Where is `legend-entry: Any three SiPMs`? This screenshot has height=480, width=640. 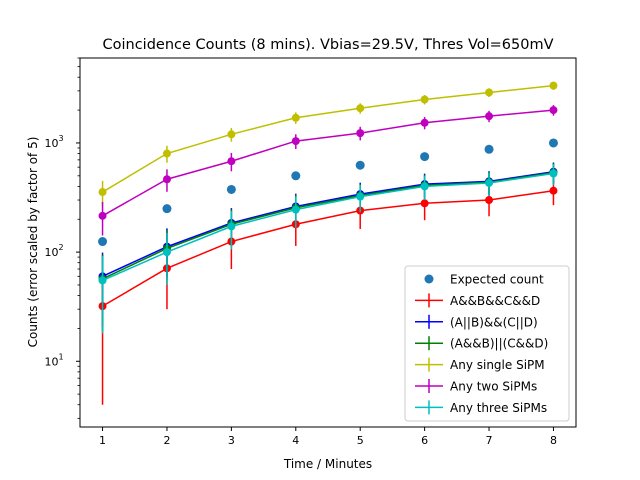 legend-entry: Any three SiPMs is located at coordinates (481, 407).